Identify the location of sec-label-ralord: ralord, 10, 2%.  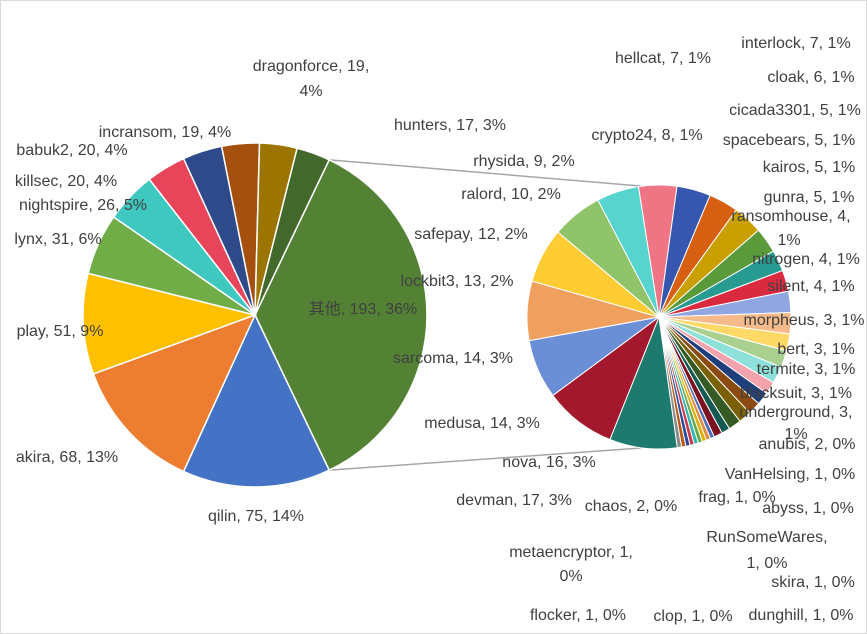
(511, 194).